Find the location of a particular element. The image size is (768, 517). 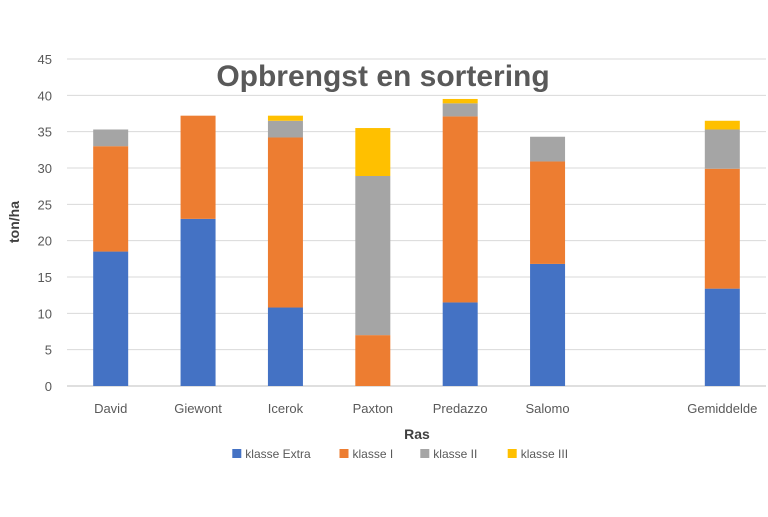

y-tick-label: 0 is located at coordinates (48, 386).